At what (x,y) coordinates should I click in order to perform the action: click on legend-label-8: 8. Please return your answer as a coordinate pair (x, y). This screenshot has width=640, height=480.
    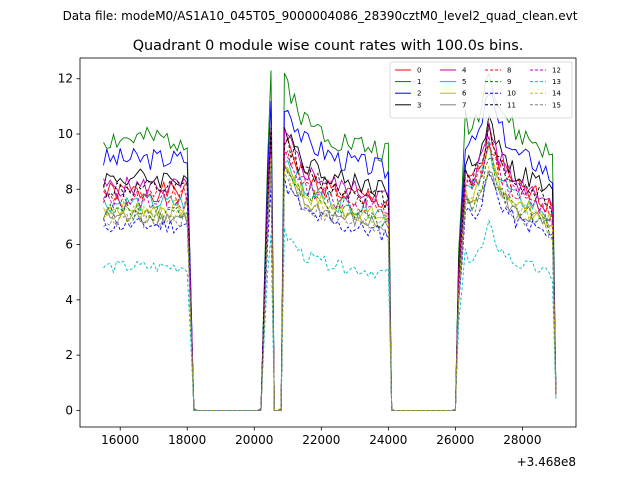
    Looking at the image, I should click on (509, 71).